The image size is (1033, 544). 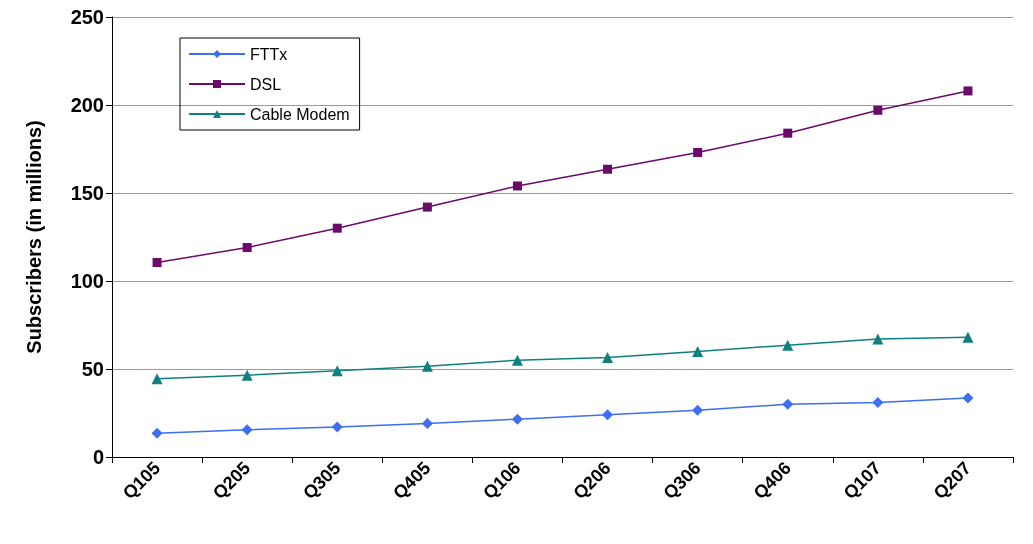 I want to click on y-tick-label: 200, so click(x=87, y=105).